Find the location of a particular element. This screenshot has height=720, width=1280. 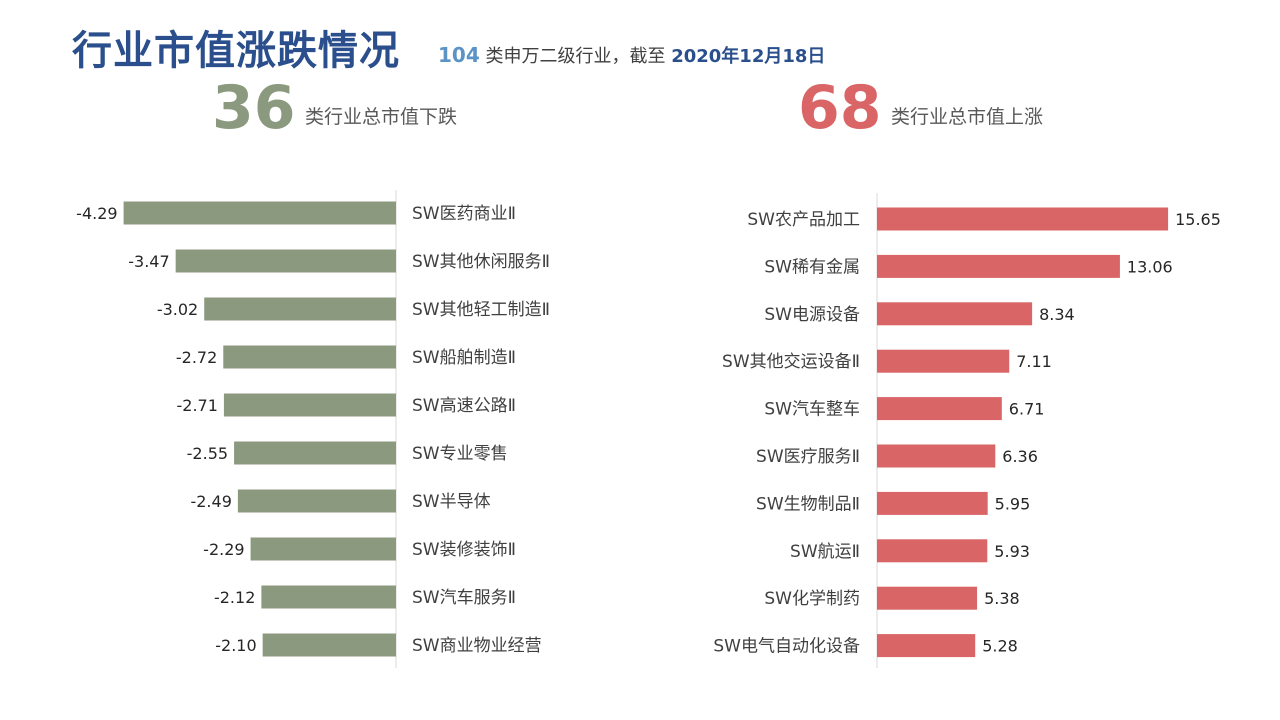

rise-data-label: 15.65 is located at coordinates (1198, 219).